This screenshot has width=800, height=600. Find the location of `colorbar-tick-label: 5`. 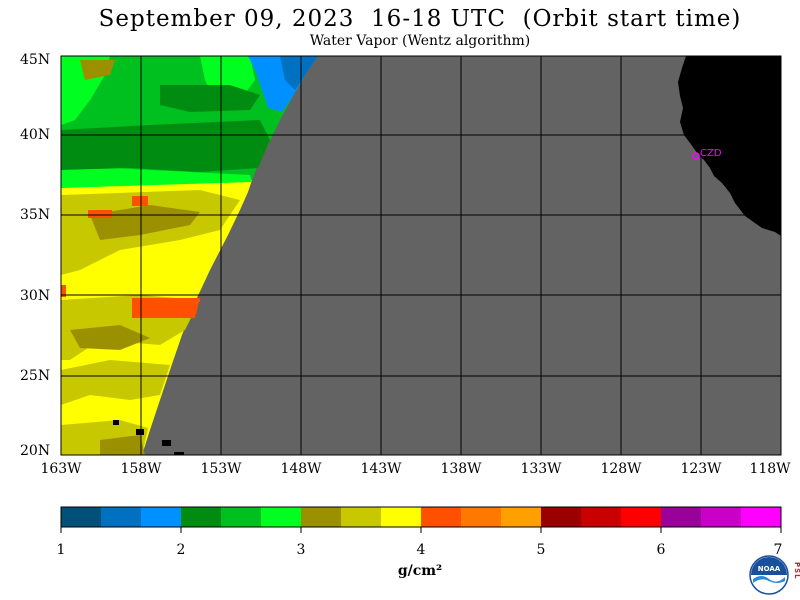

colorbar-tick-label: 5 is located at coordinates (541, 550).